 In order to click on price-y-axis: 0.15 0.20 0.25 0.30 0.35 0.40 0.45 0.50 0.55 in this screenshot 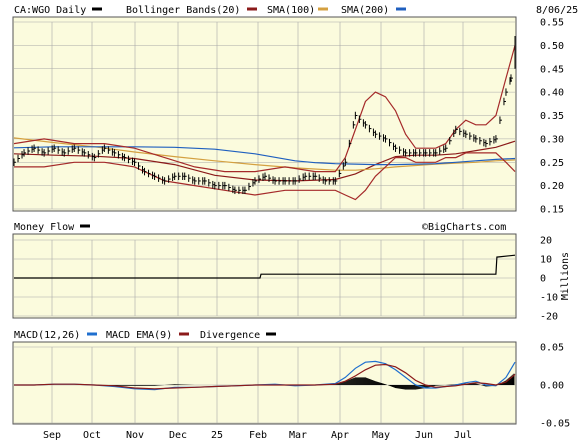, I will do `click(552, 117)`.